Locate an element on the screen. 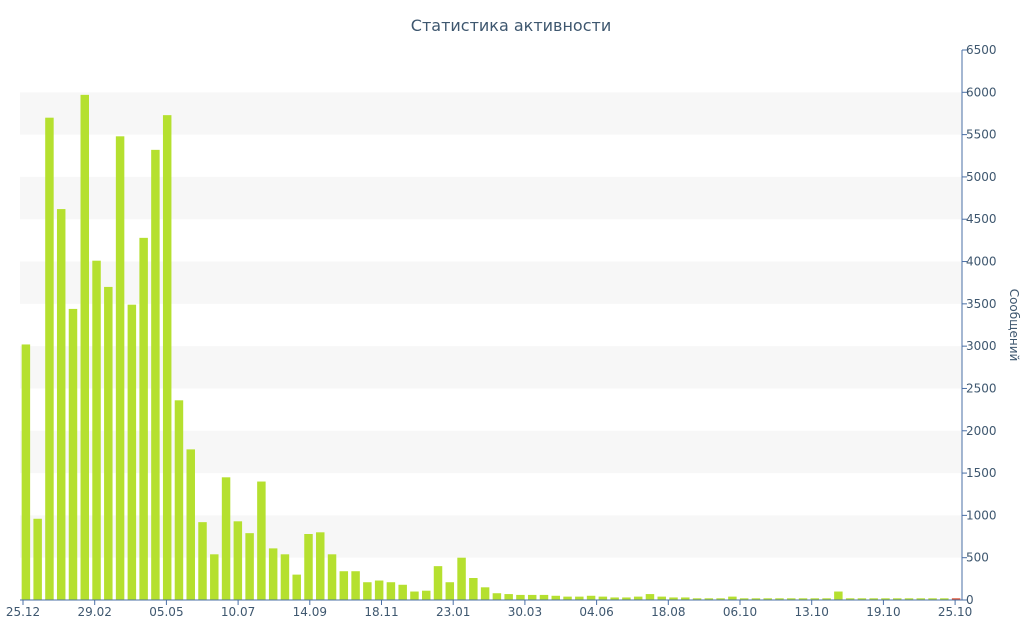 This screenshot has height=640, width=1024. x-tick-label: 25.10 is located at coordinates (955, 612).